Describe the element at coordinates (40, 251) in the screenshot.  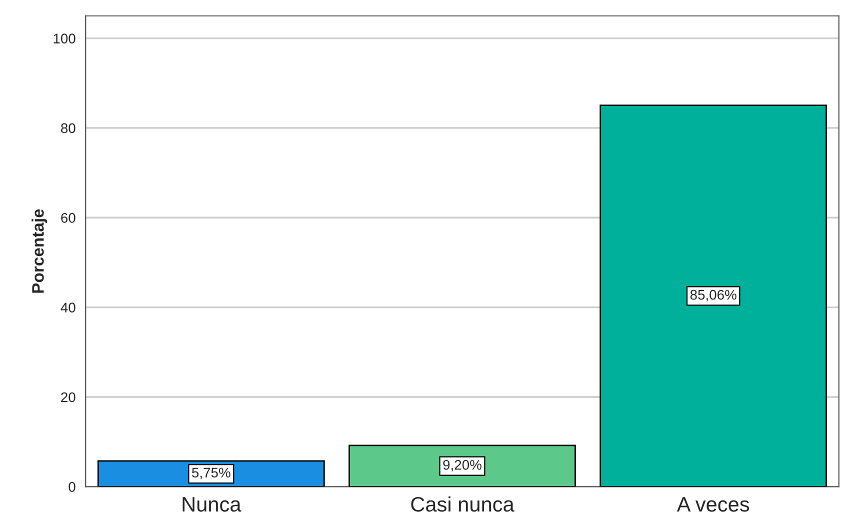
I see `y-axis-title: Porcentaje` at that location.